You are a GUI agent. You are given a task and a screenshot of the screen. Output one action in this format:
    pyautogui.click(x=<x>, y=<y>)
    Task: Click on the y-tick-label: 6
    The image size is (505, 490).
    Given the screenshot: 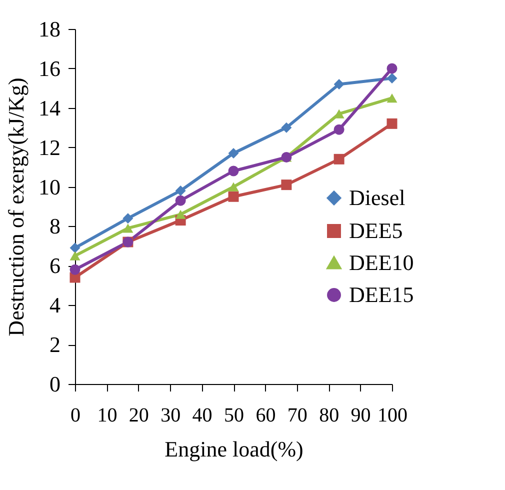 What is the action you would take?
    pyautogui.click(x=55, y=265)
    